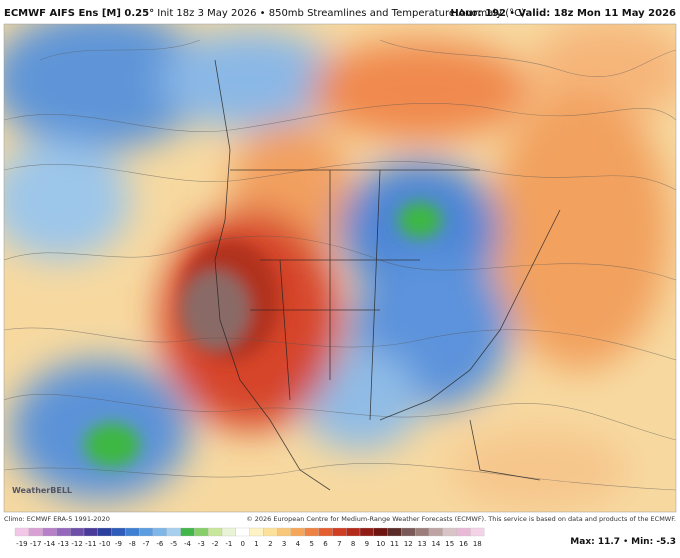 The height and width of the screenshot is (558, 680). What do you see at coordinates (422, 544) in the screenshot?
I see `colorbar-label: 13` at bounding box center [422, 544].